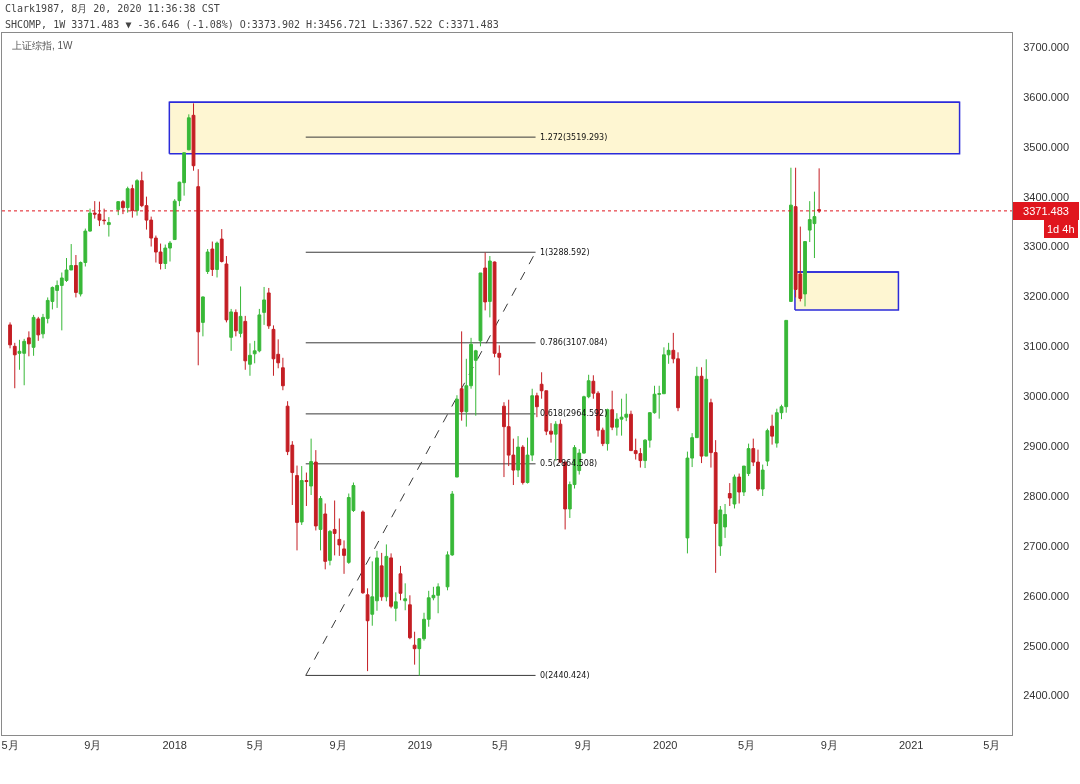 This screenshot has height=784, width=1080. What do you see at coordinates (665, 745) in the screenshot?
I see `x-tick-label: 2020` at bounding box center [665, 745].